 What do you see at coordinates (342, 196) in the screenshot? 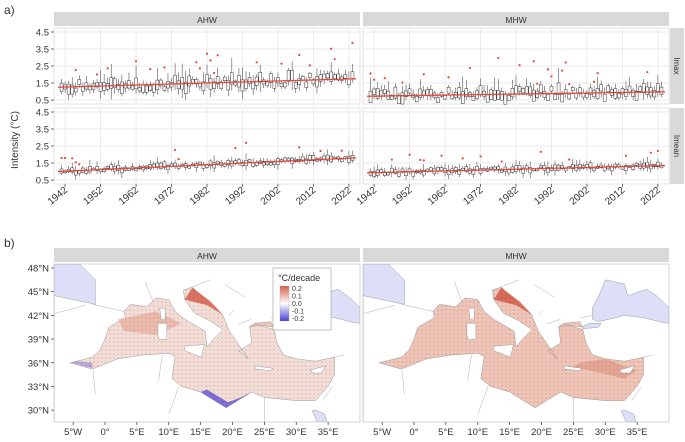
I see `x-tick-label: 2022` at bounding box center [342, 196].